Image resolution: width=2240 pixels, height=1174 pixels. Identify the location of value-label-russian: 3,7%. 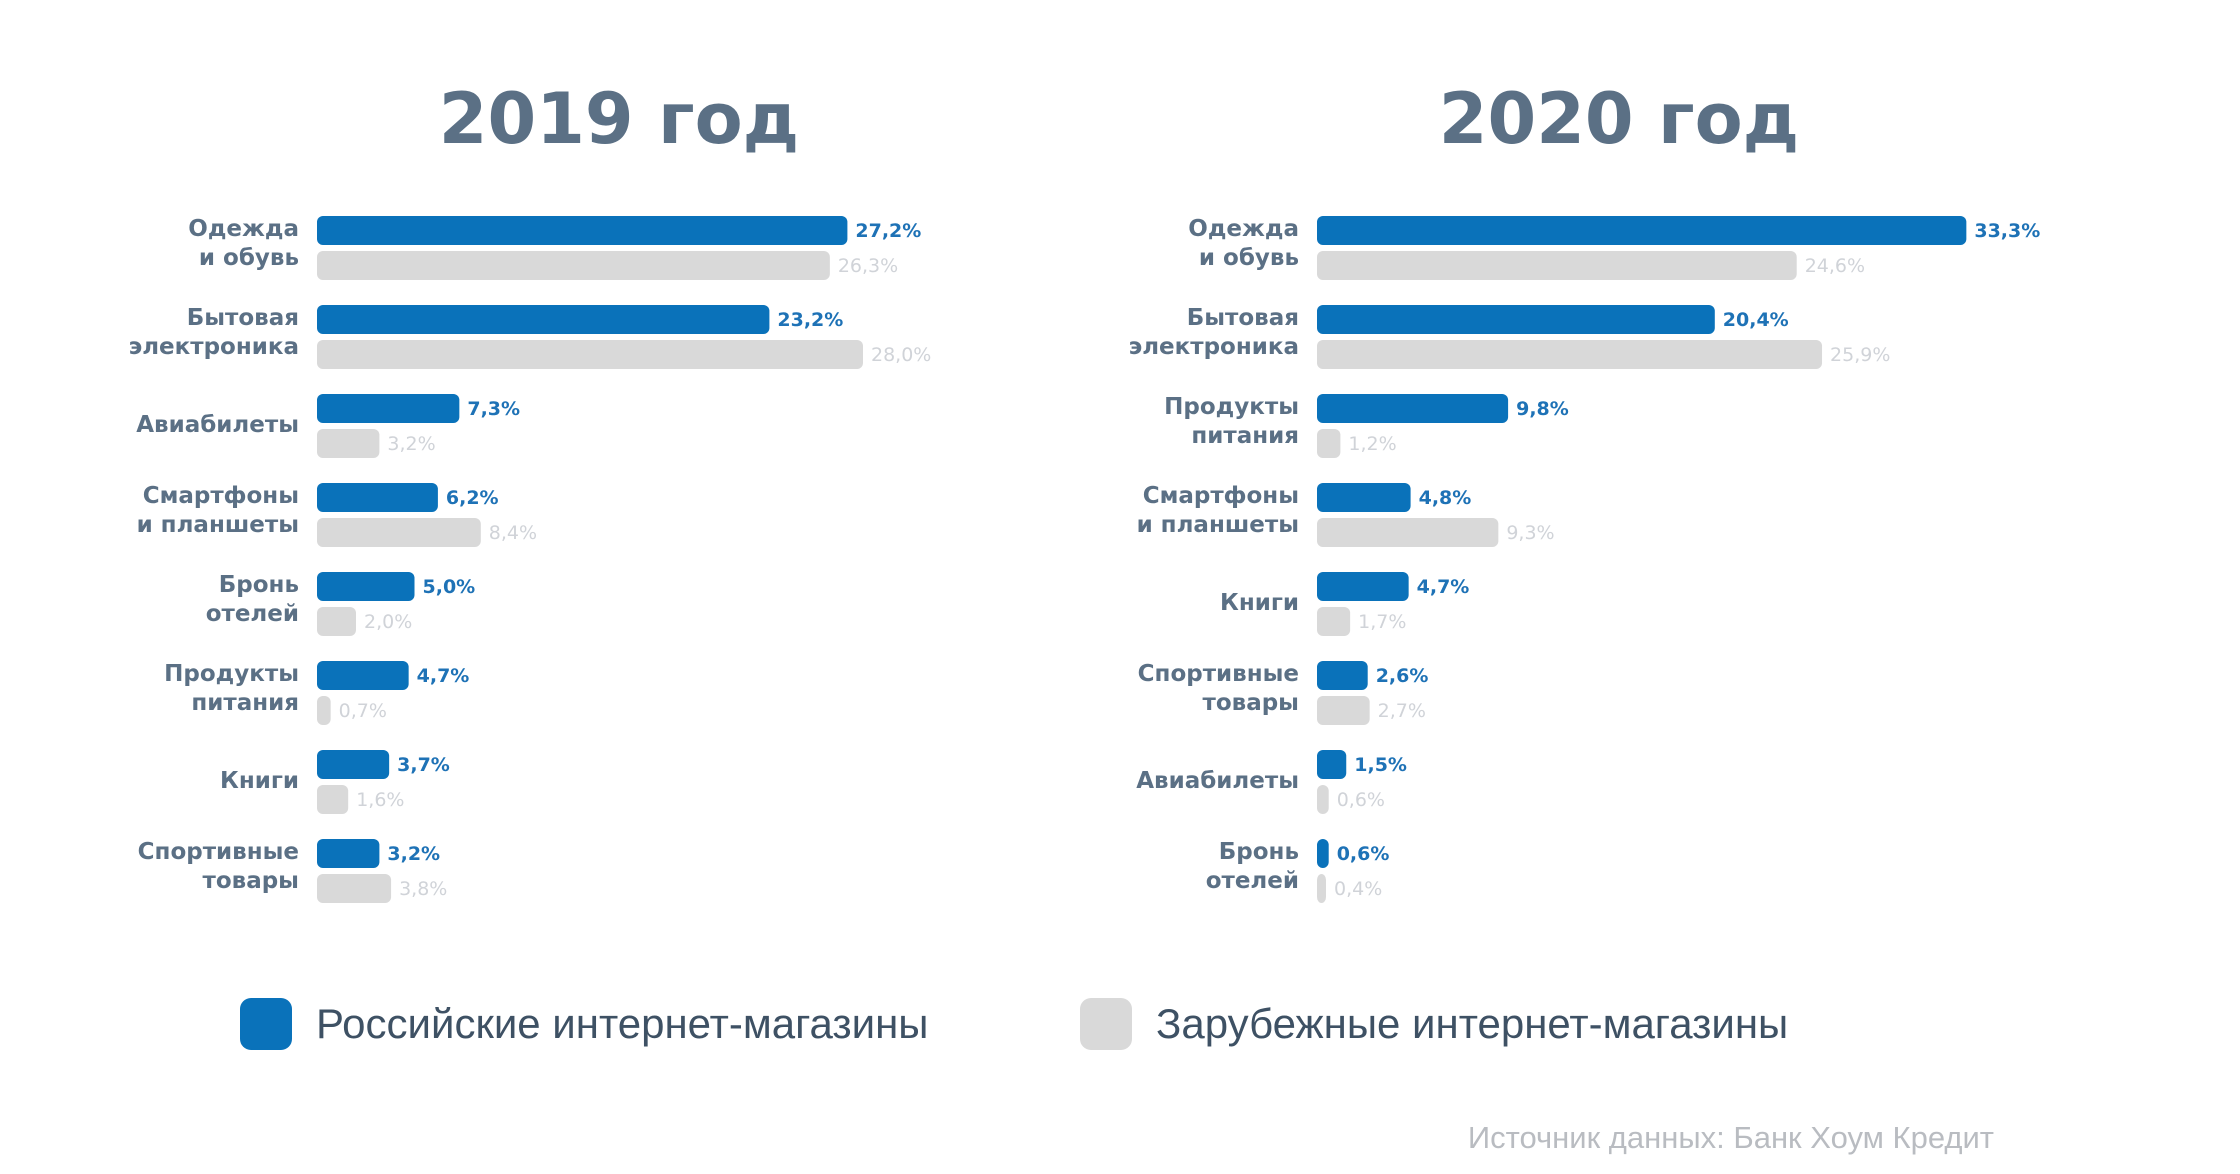
(423, 765).